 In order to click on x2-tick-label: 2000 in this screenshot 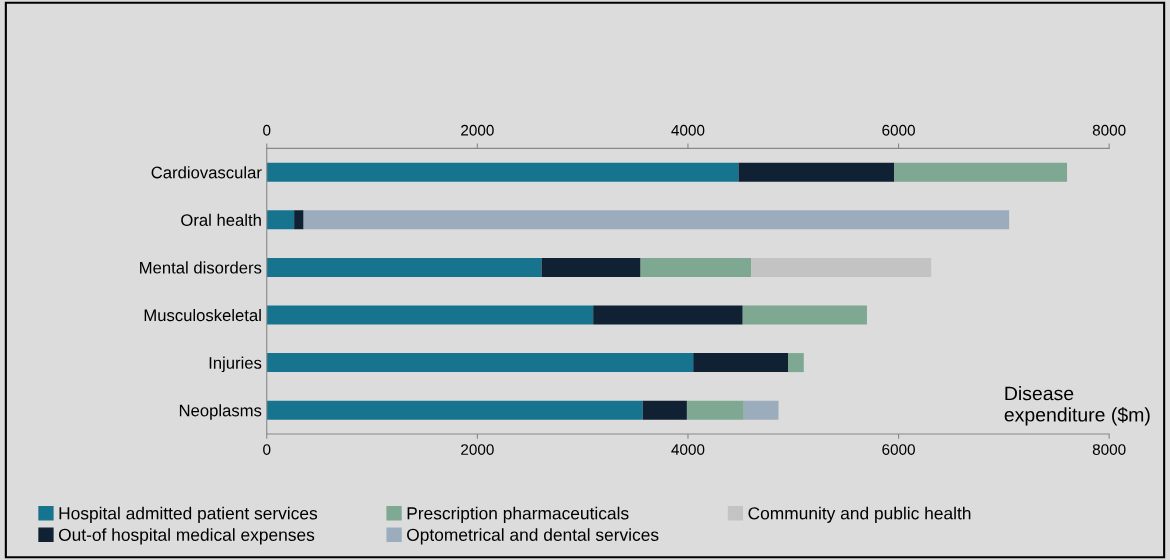, I will do `click(477, 130)`.